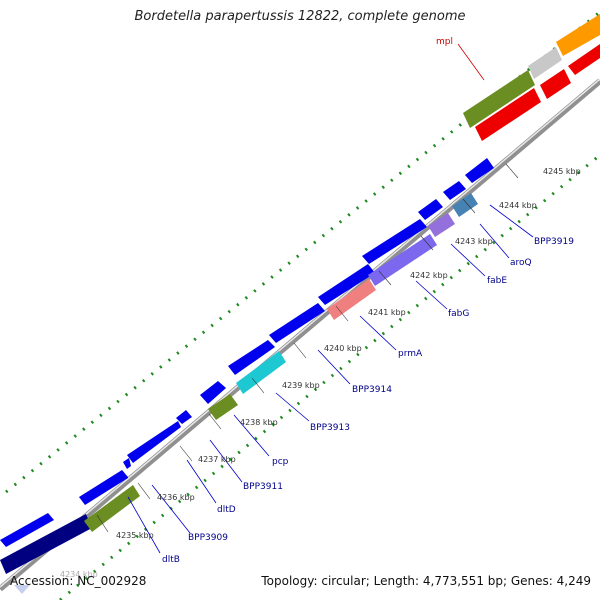  What do you see at coordinates (217, 459) in the screenshot?
I see `tick-label: 4237 kbp` at bounding box center [217, 459].